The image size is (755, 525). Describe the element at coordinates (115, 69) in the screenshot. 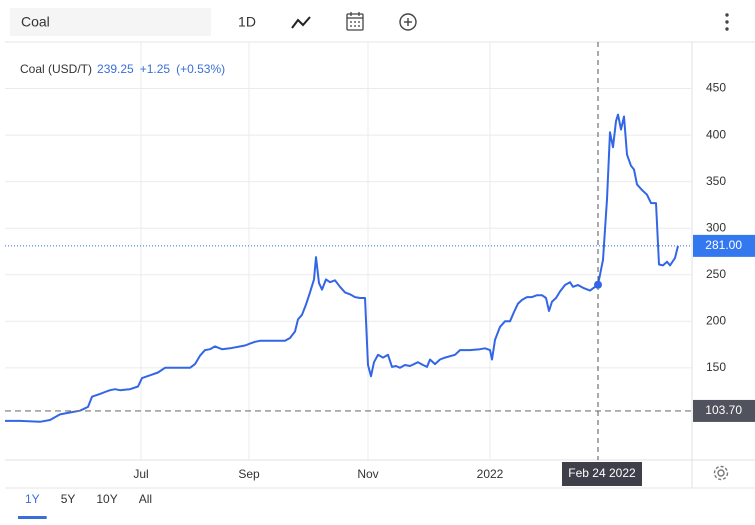

I see `legend-price: 239.25` at that location.